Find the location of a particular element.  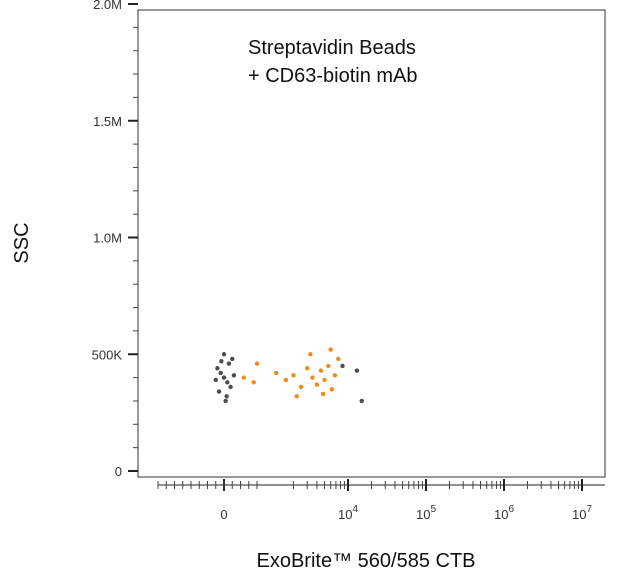

x-axis-title: ExoBrite™ 560/585 CTB is located at coordinates (366, 561).